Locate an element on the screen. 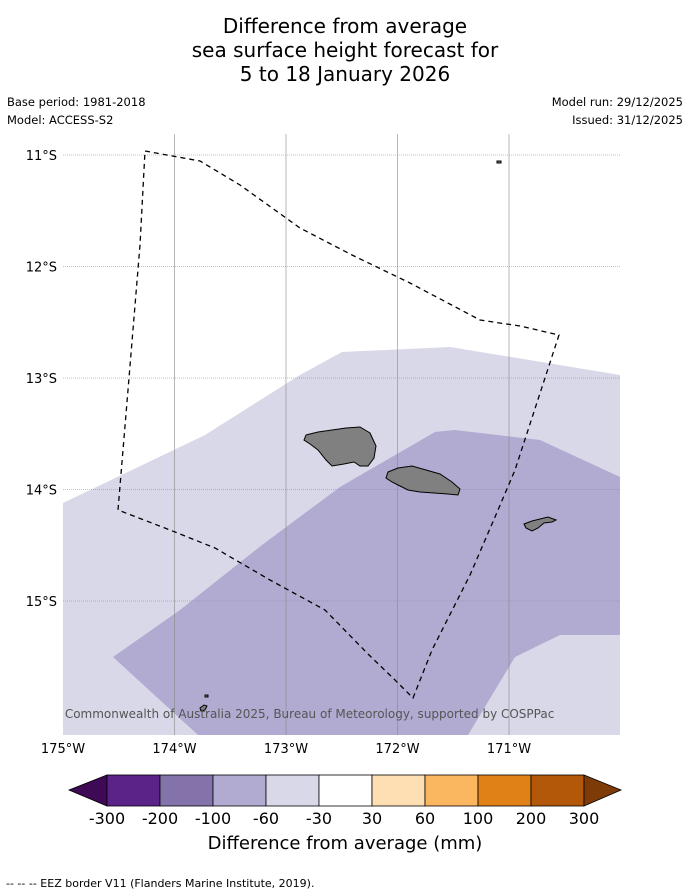  base-period-label: Base period: 1981-2018 is located at coordinates (76, 102).